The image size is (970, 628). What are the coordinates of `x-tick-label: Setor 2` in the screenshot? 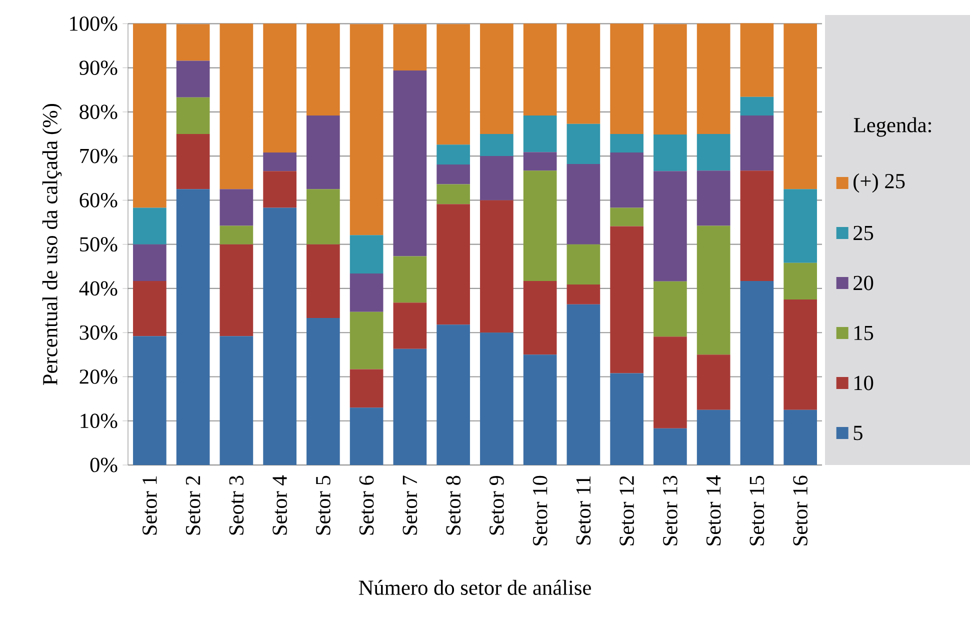 It's located at (193, 505).